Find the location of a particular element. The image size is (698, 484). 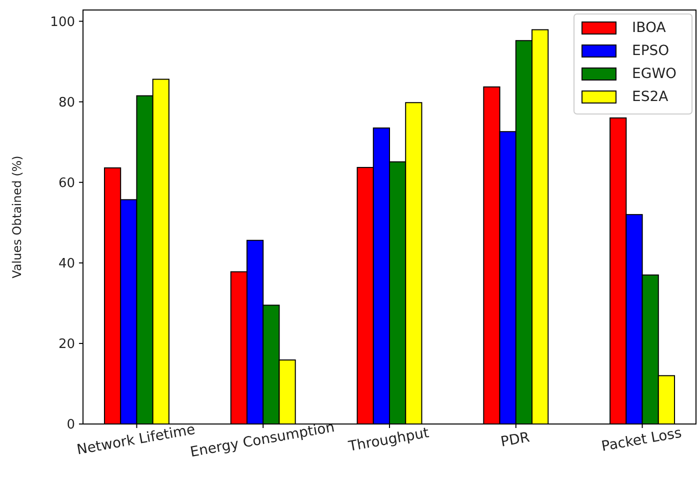

y-tick-label: 20 is located at coordinates (66, 344).